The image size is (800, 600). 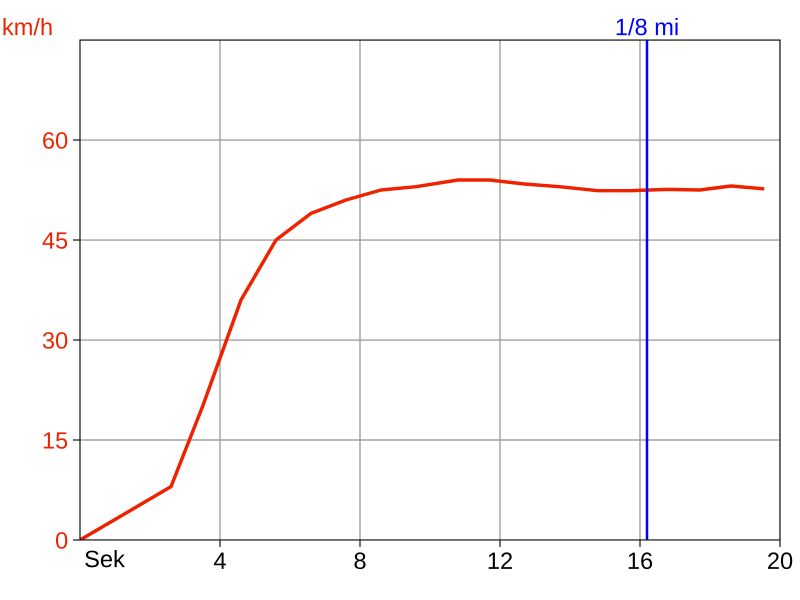 What do you see at coordinates (55, 340) in the screenshot?
I see `y-tick-label: 30` at bounding box center [55, 340].